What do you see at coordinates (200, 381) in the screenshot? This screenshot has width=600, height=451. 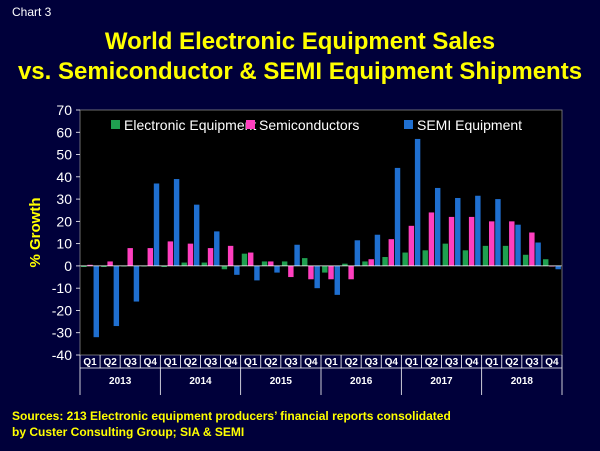 I see `x-tick-label-year: 2014` at bounding box center [200, 381].